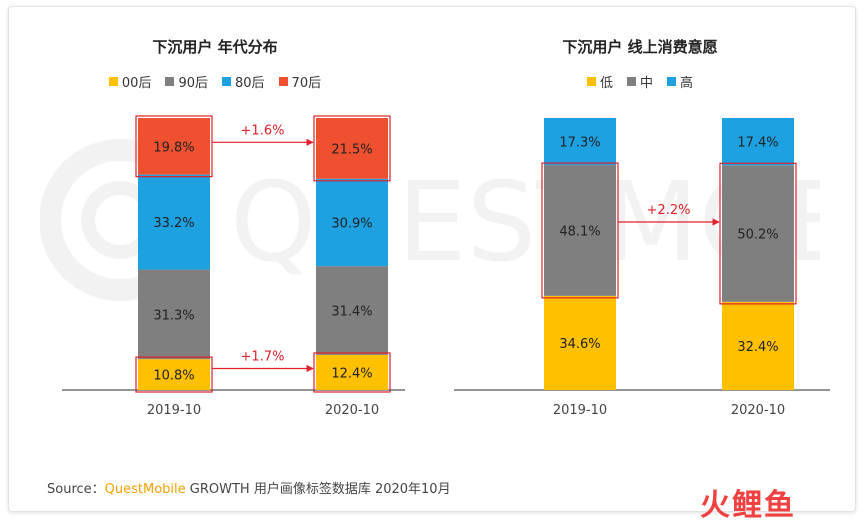 Image resolution: width=865 pixels, height=524 pixels. I want to click on legend-item: 中, so click(639, 81).